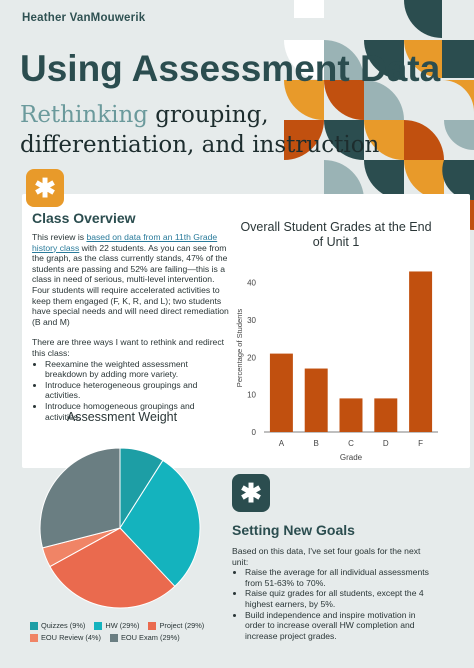 The image size is (474, 668). Describe the element at coordinates (122, 417) in the screenshot. I see `pie-chart-title: Assessment Weight` at that location.